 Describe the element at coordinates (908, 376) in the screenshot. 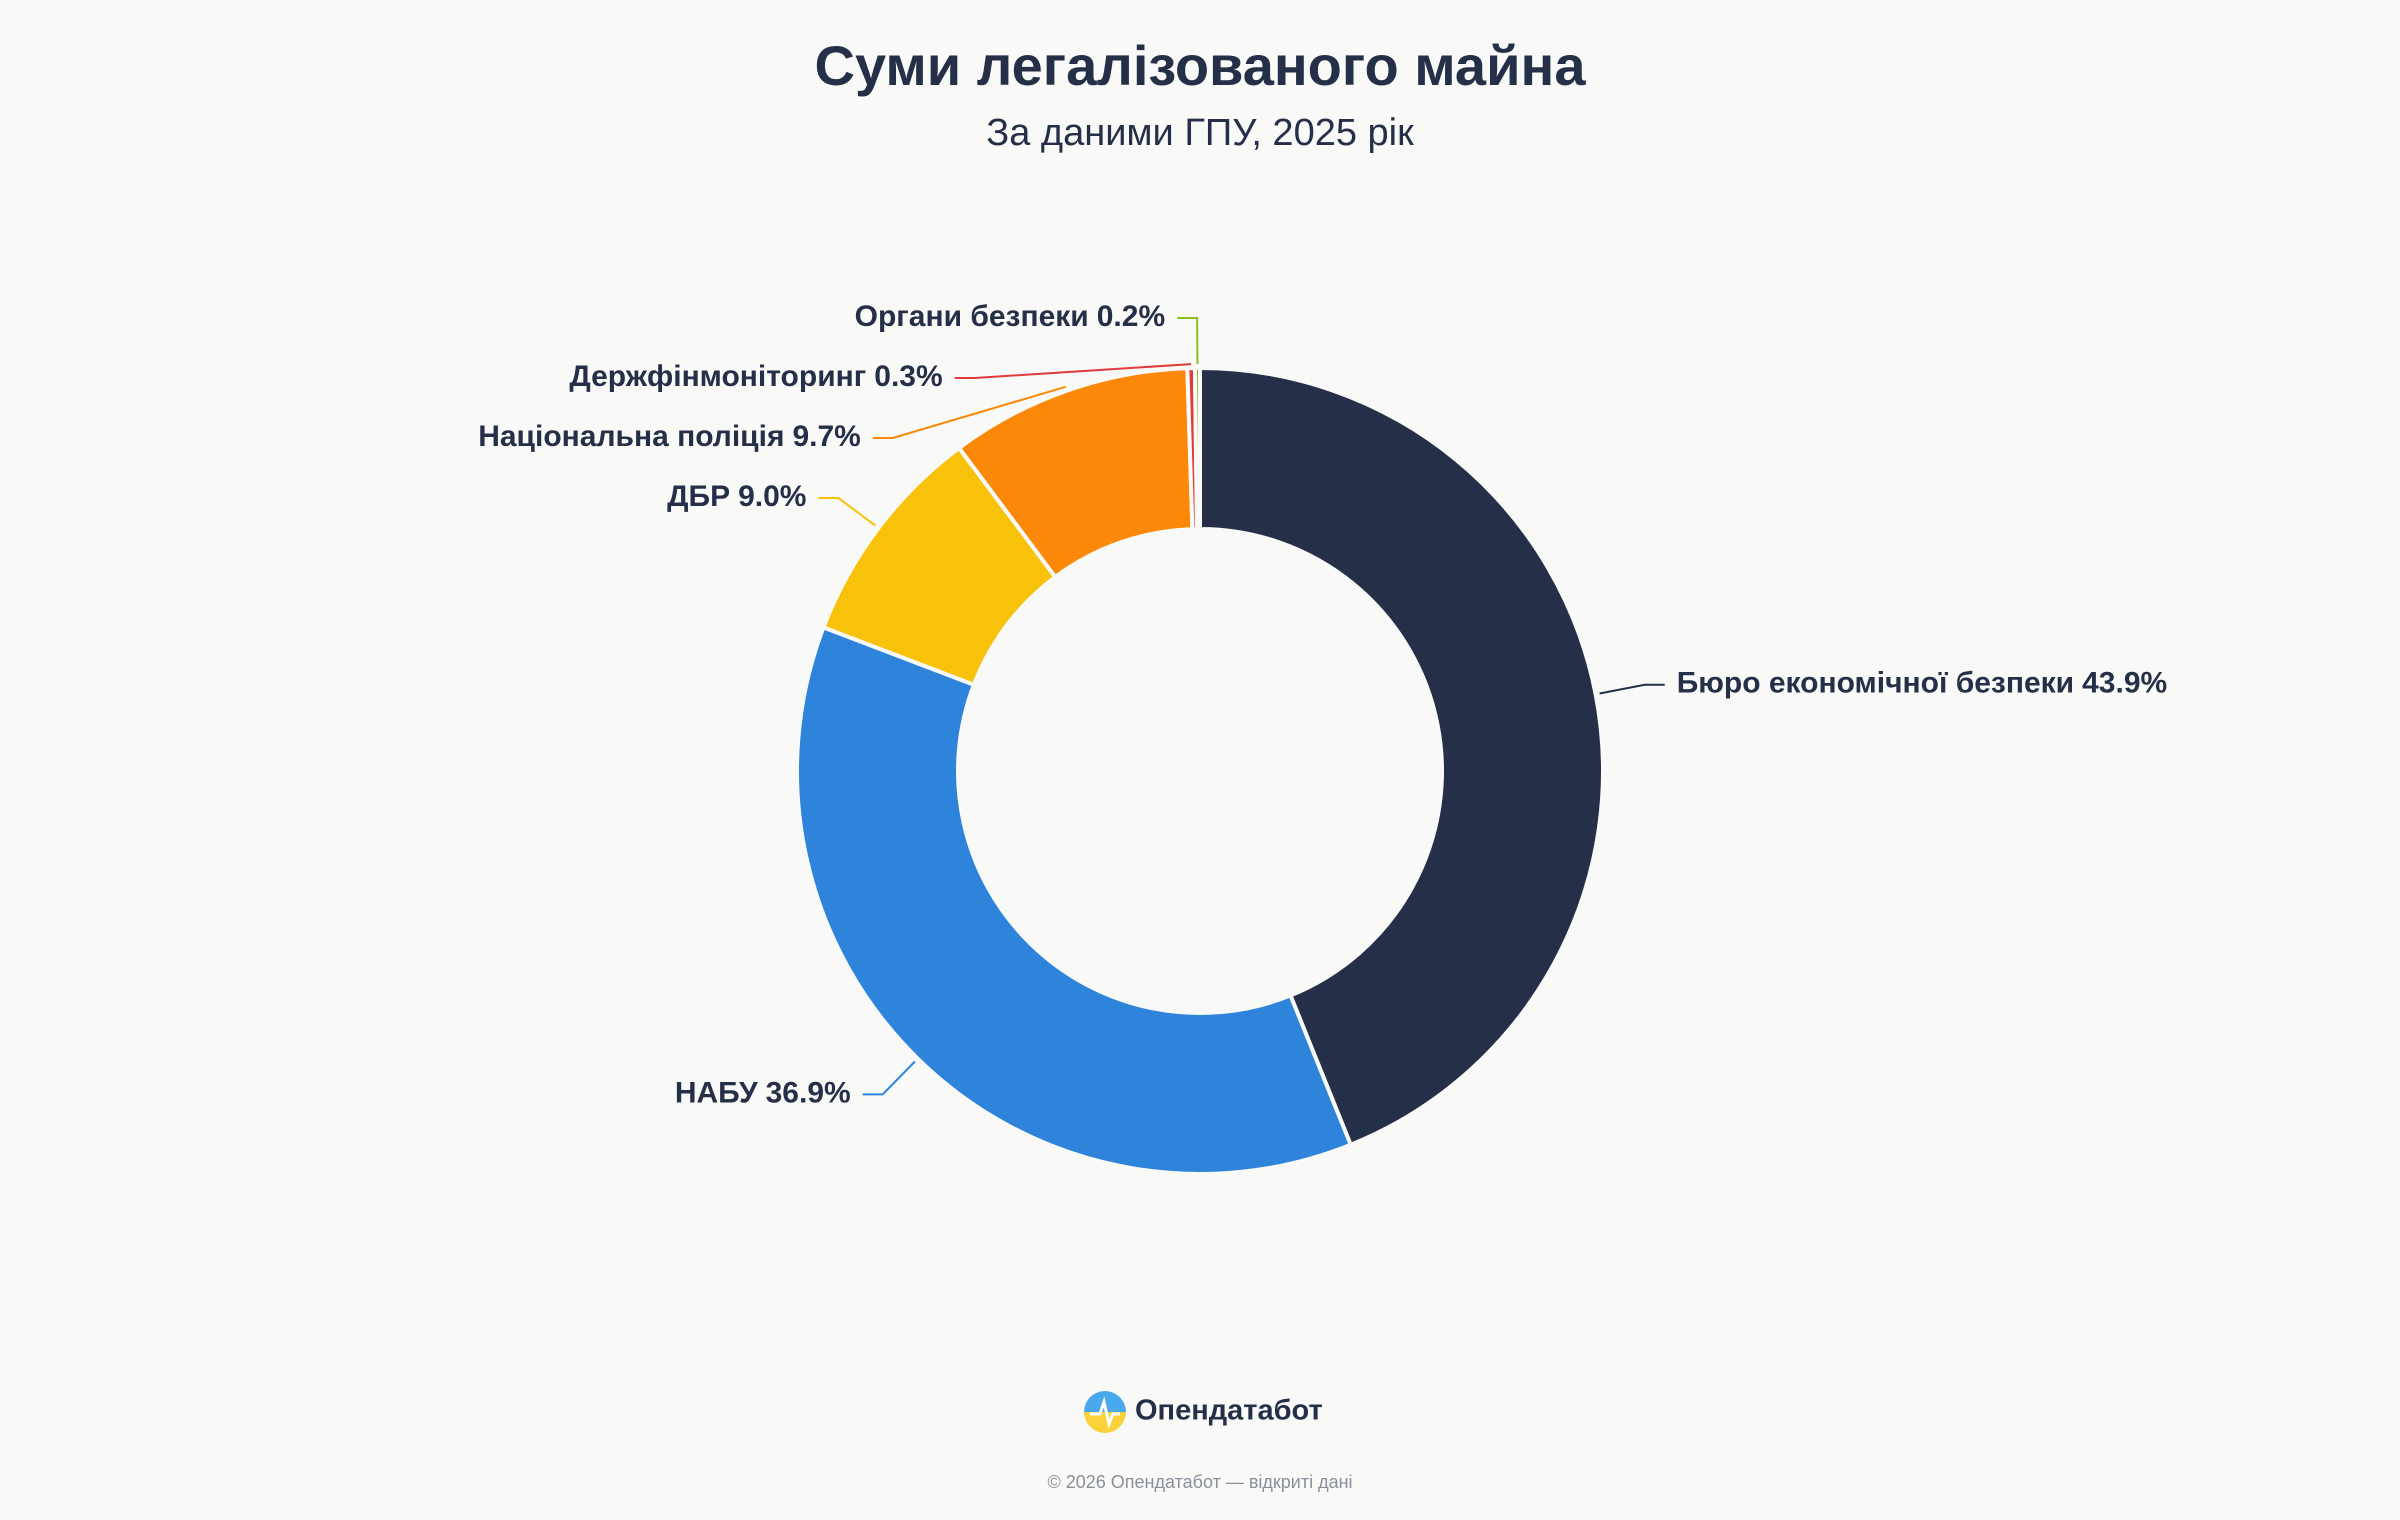

I see `slice-label-value: 0.3%` at that location.